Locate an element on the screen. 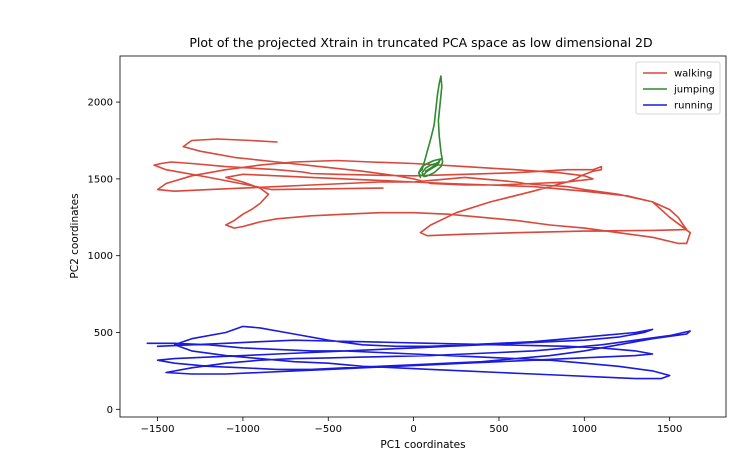 This screenshot has width=740, height=468. y-tick-label: 2000 is located at coordinates (100, 103).